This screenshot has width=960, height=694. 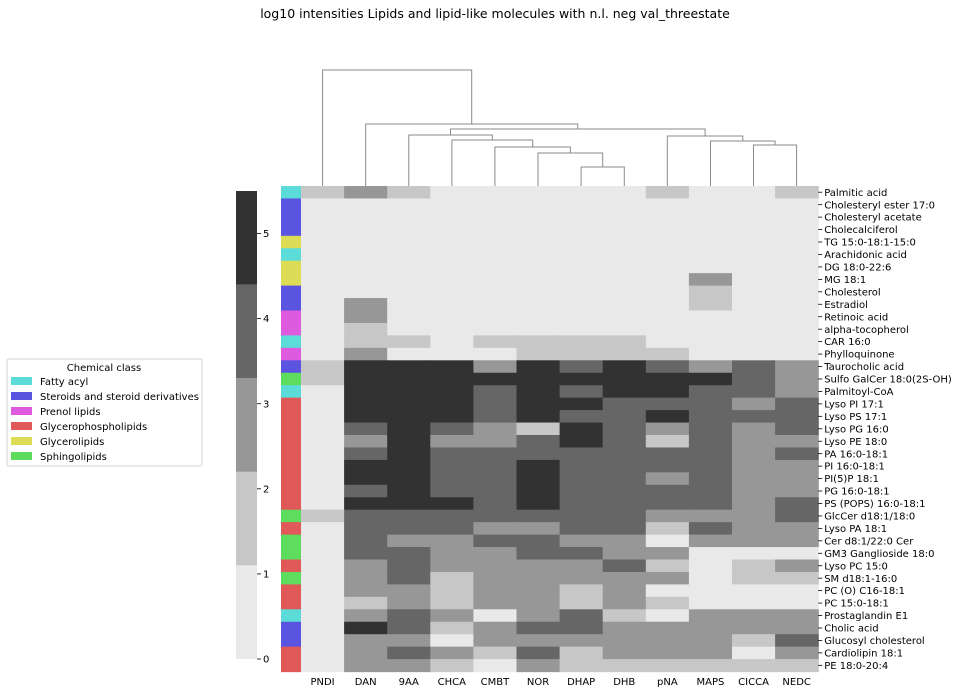 I want to click on row-label: Phylloquinone, so click(x=859, y=355).